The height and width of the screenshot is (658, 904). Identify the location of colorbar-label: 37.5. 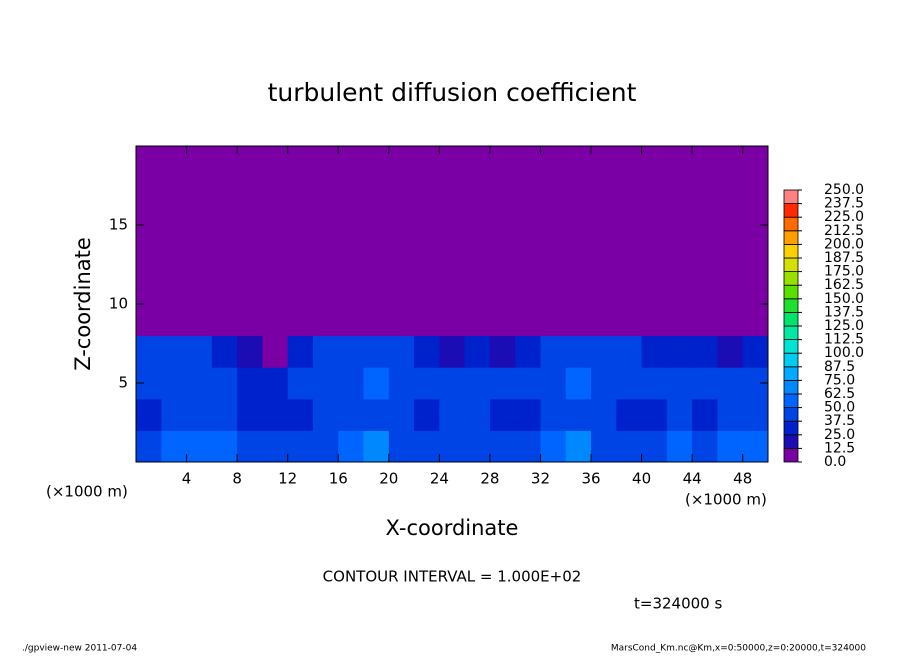
(839, 421).